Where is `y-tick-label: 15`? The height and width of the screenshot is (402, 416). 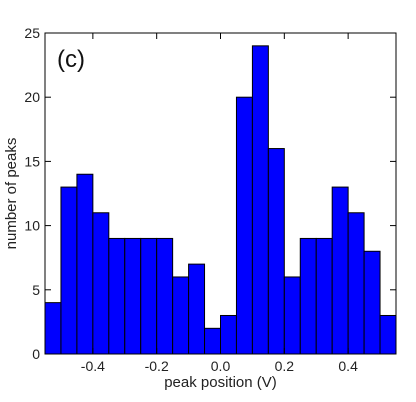
y-tick-label: 15 is located at coordinates (32, 161).